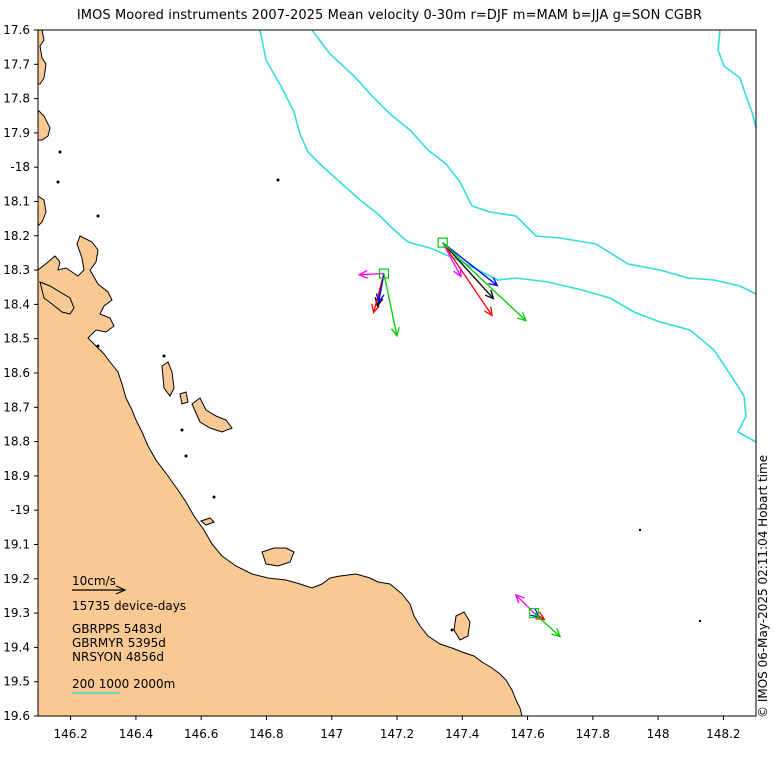 The image size is (779, 760). What do you see at coordinates (42, 57) in the screenshot?
I see `land-north-strip` at bounding box center [42, 57].